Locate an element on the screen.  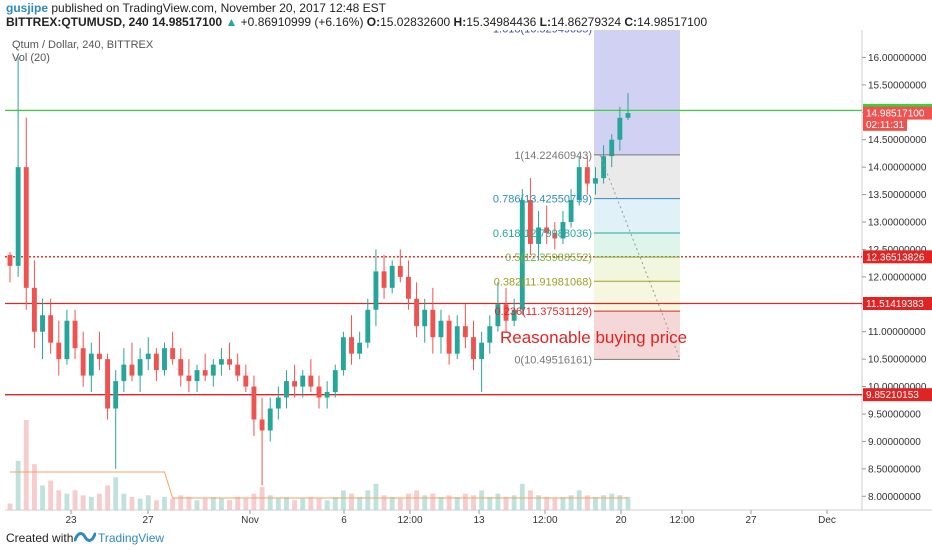
x-tick-label: Dec is located at coordinates (827, 520).